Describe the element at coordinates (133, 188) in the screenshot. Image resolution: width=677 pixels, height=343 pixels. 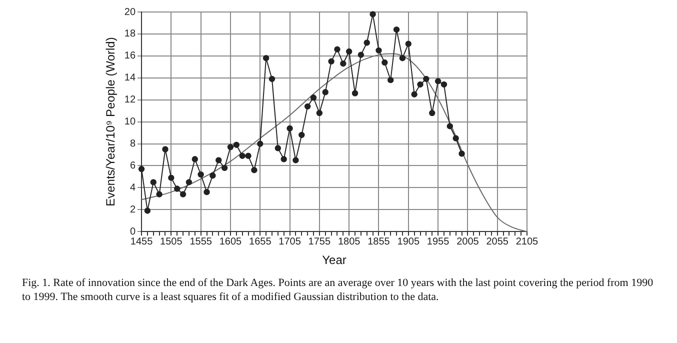
I see `y-tick-label: 4` at that location.